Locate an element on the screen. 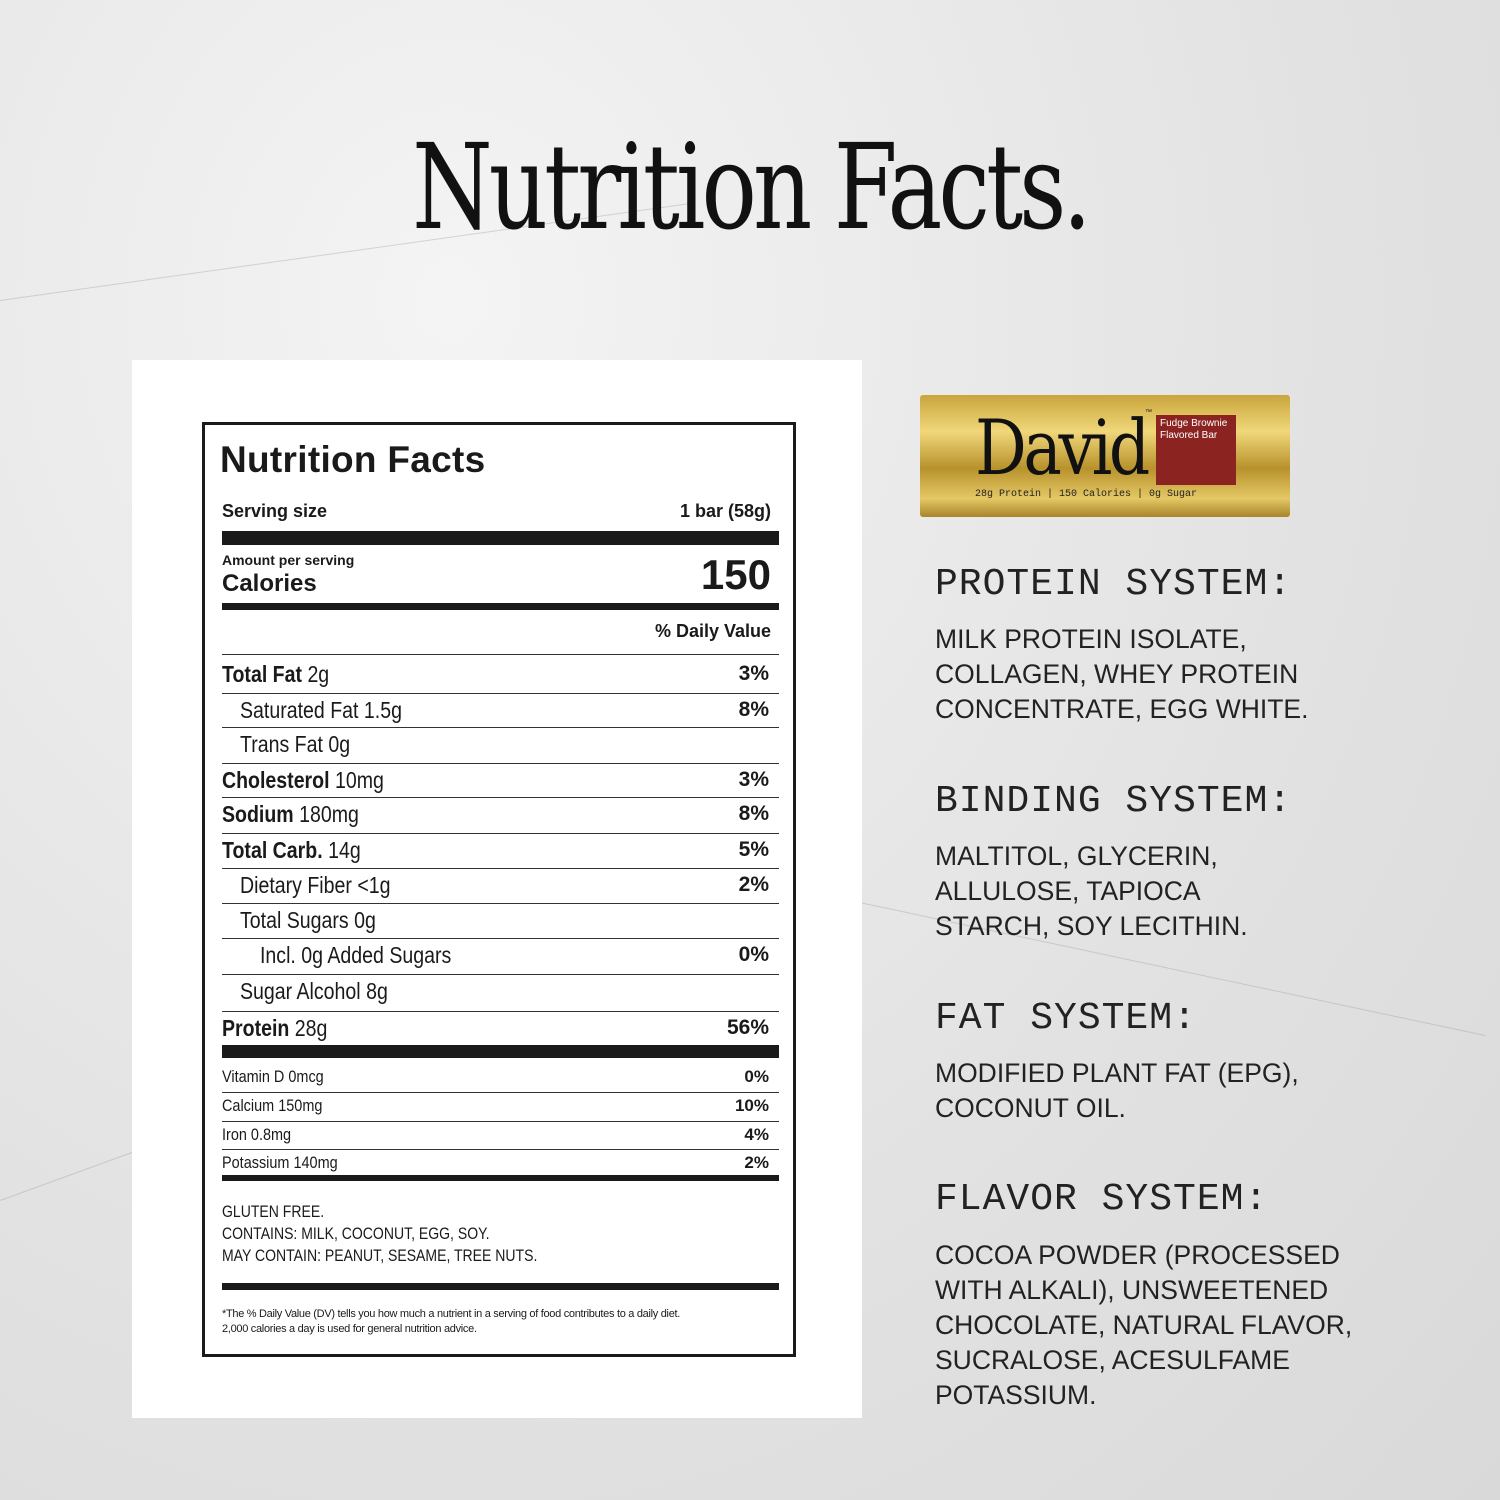  nutrient-amount: 14g is located at coordinates (344, 850).